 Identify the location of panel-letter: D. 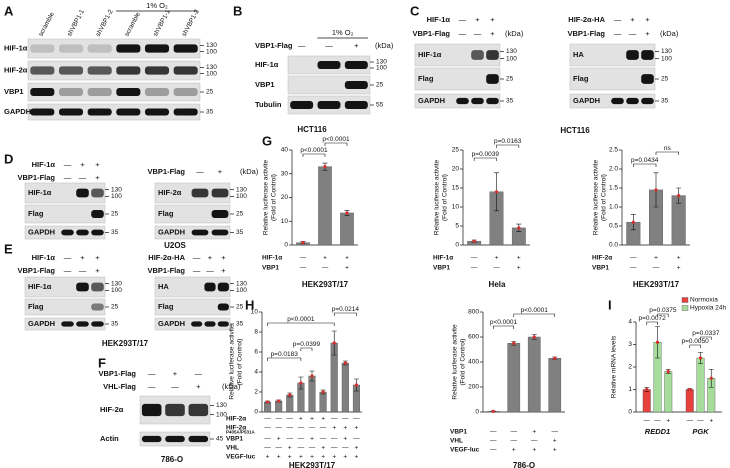
(8, 158).